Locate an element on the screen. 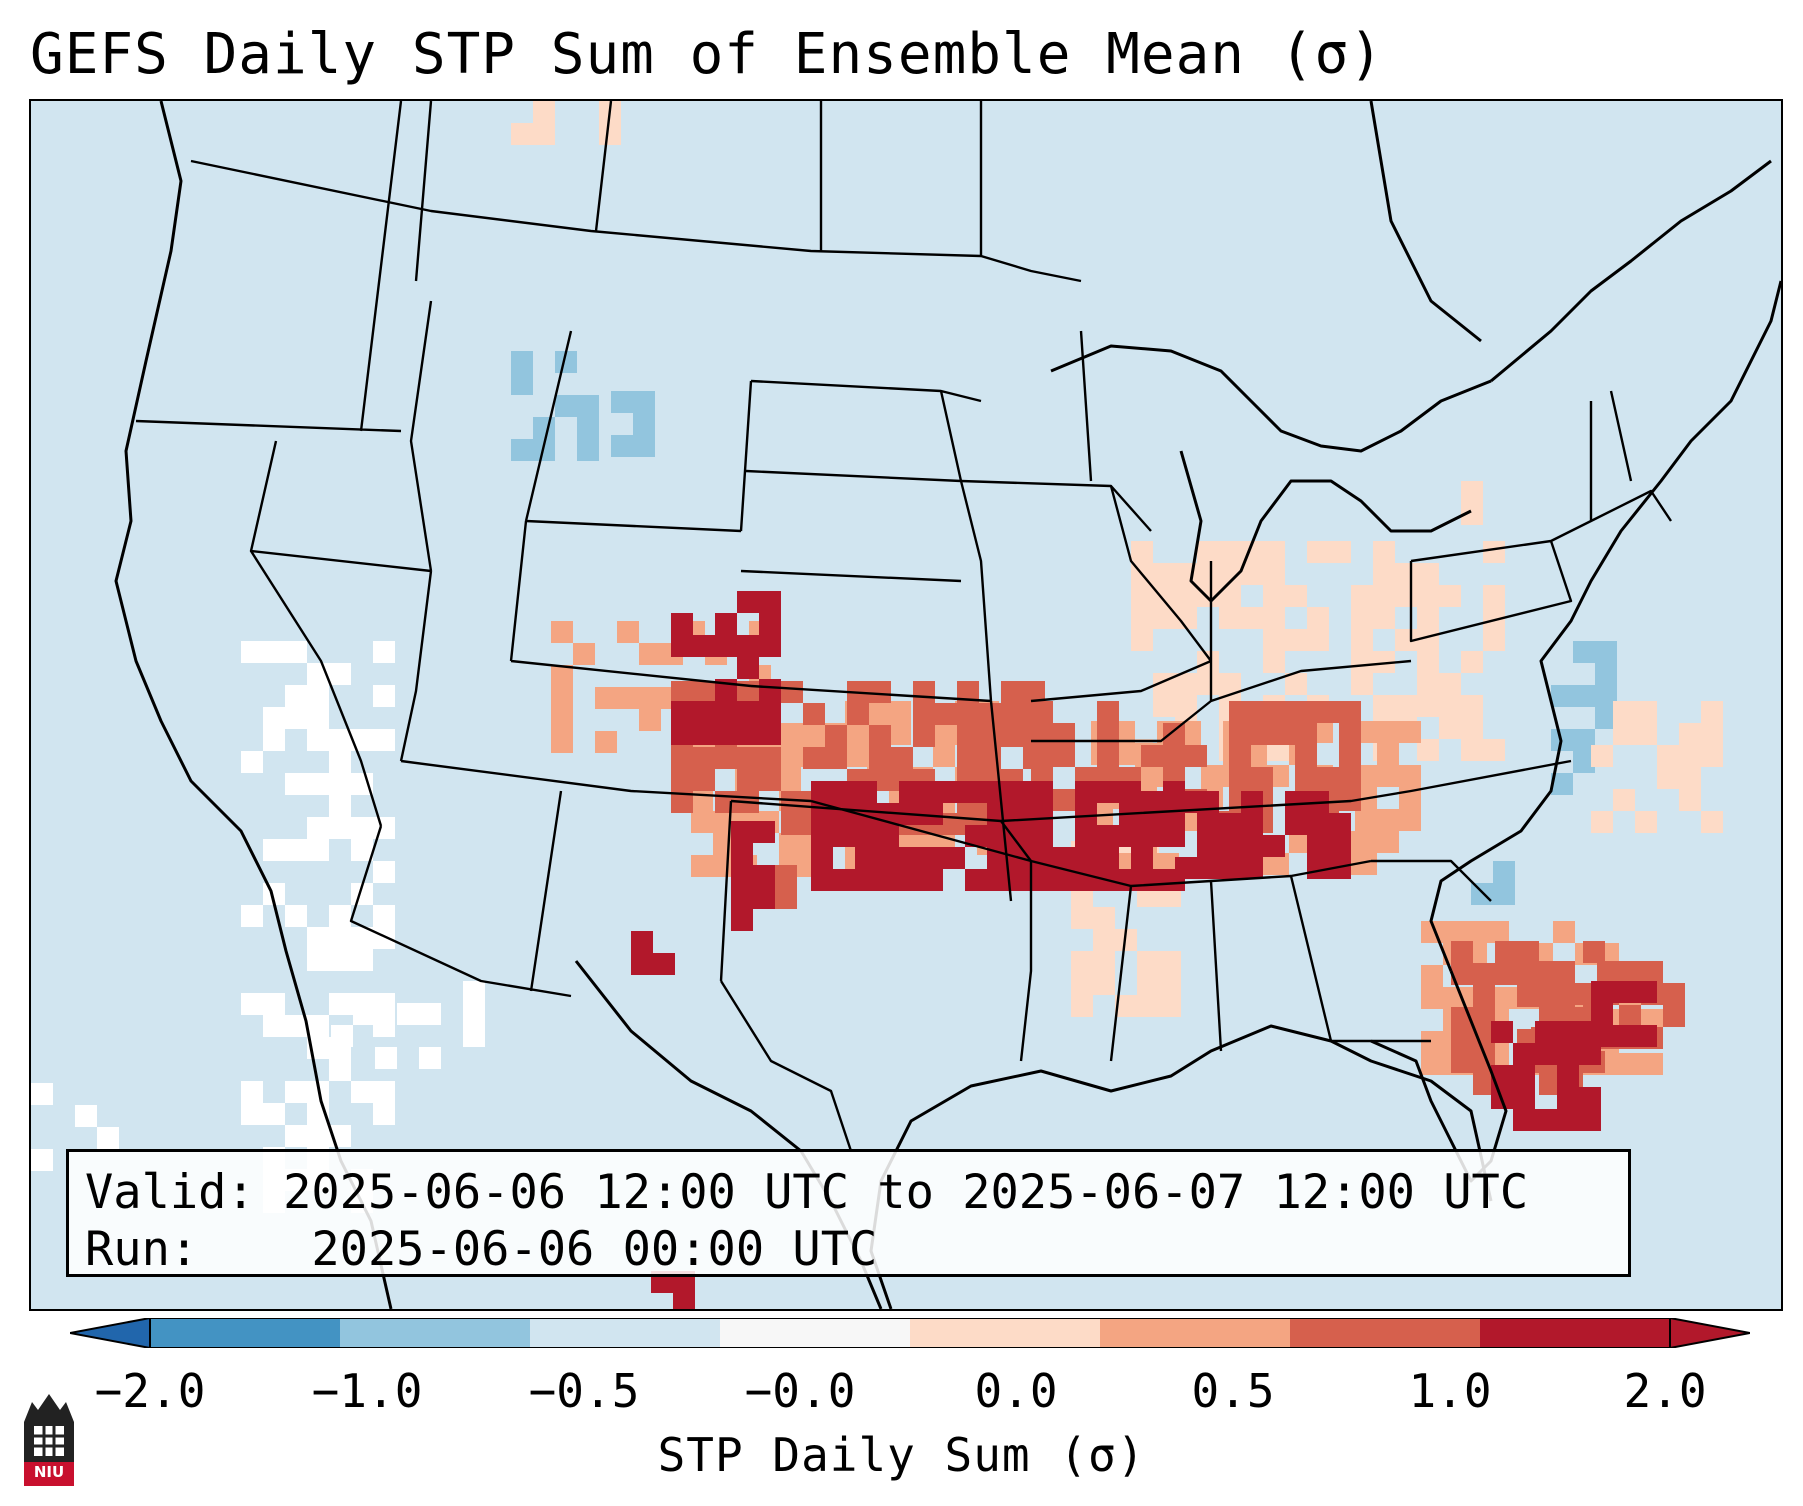 This screenshot has height=1506, width=1803. colorbar-segment is located at coordinates (625, 1333).